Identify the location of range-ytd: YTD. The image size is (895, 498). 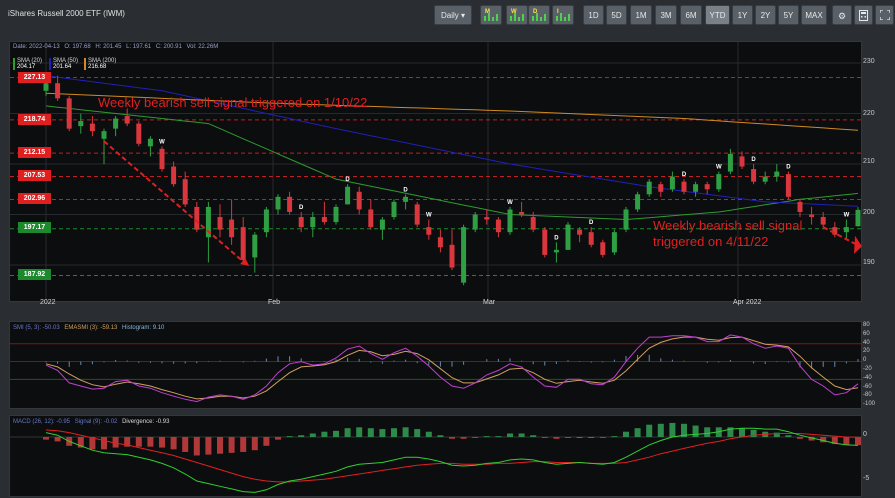
(717, 15).